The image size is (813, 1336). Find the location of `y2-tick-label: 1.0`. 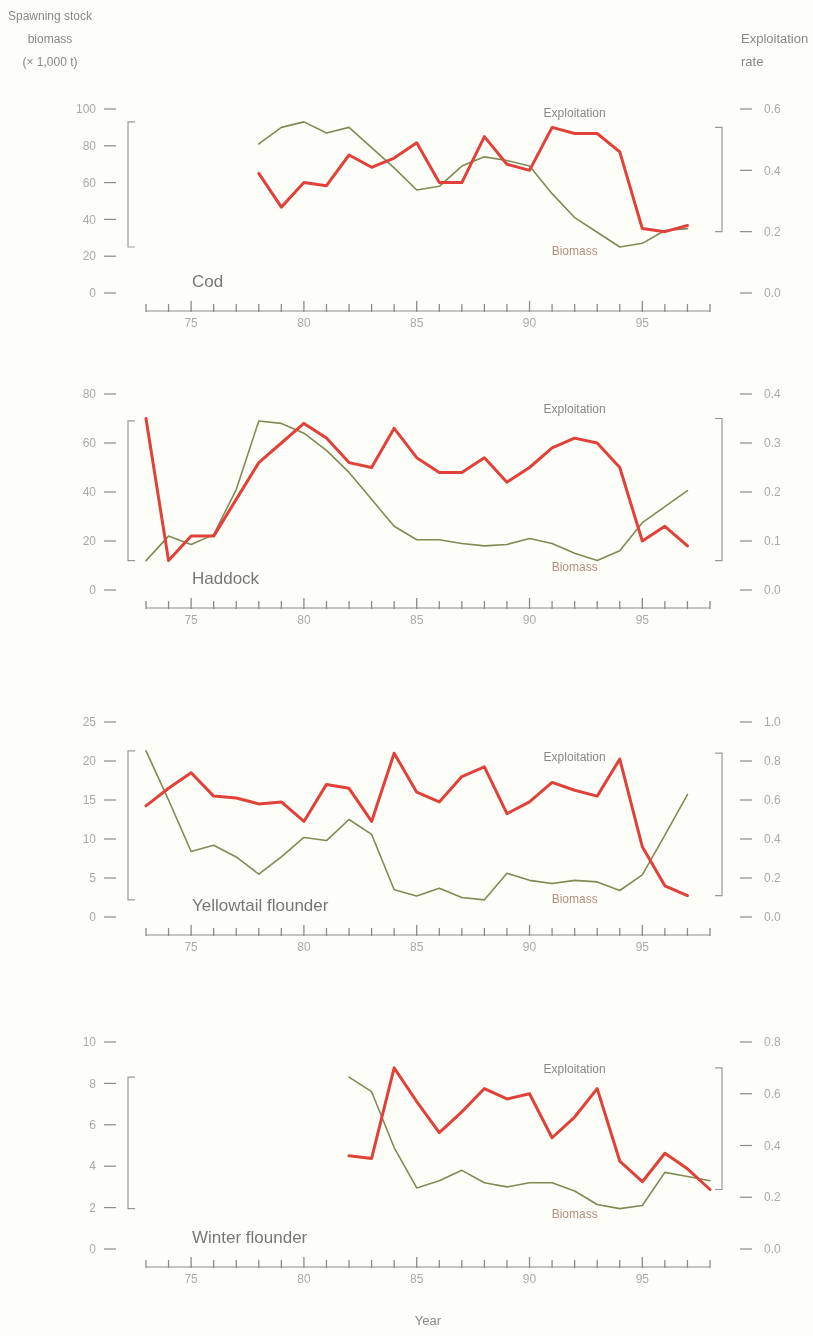

y2-tick-label: 1.0 is located at coordinates (773, 722).